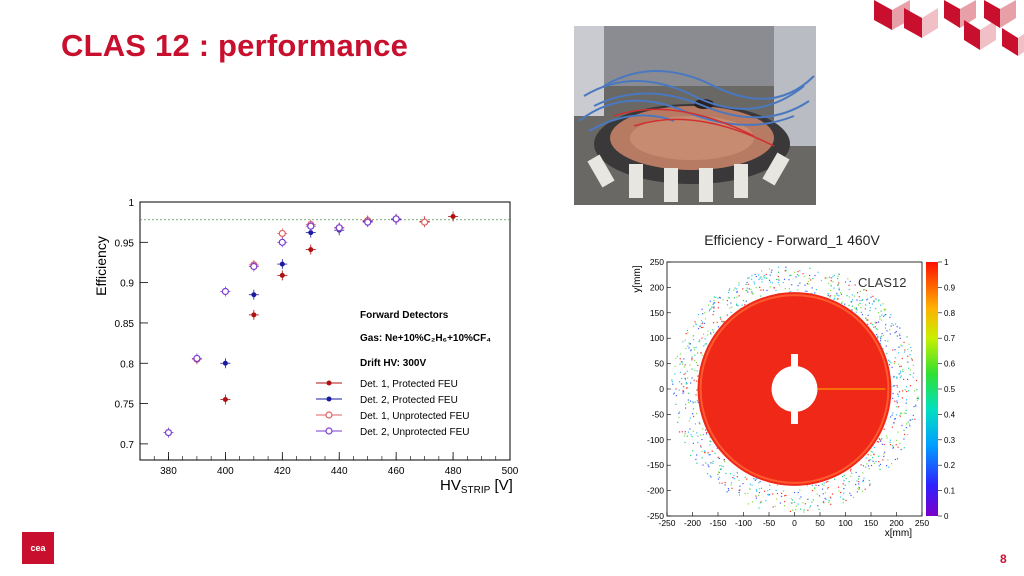  Describe the element at coordinates (225, 471) in the screenshot. I see `x-tick-label: 400` at that location.